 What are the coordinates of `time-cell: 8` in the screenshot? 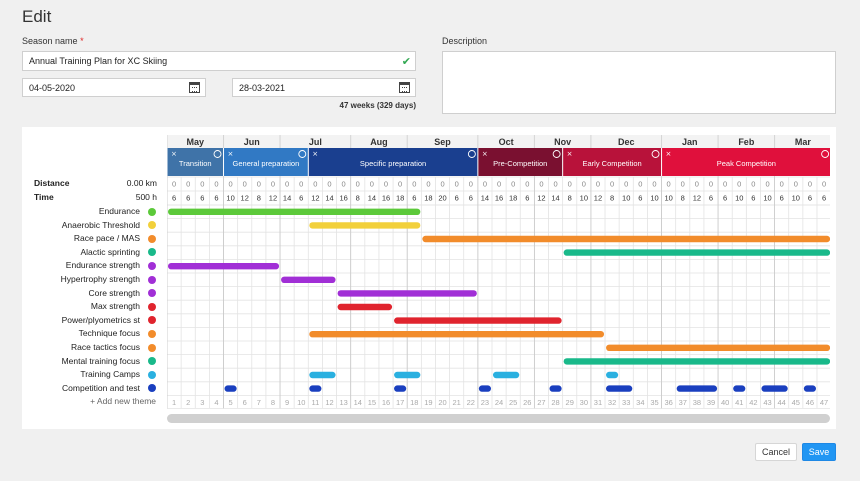 It's located at (570, 198).